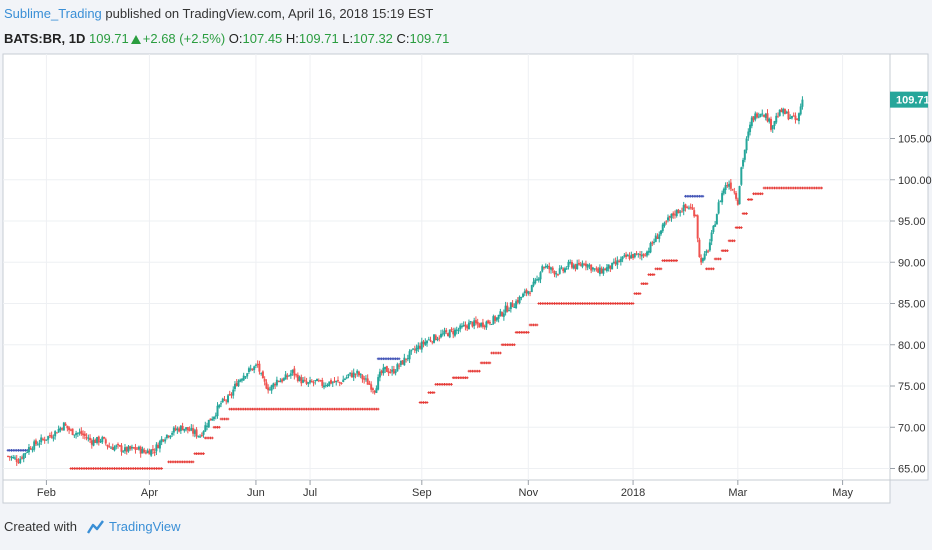 The height and width of the screenshot is (550, 932). What do you see at coordinates (912, 387) in the screenshot?
I see `y-tick-label: 75.00` at bounding box center [912, 387].